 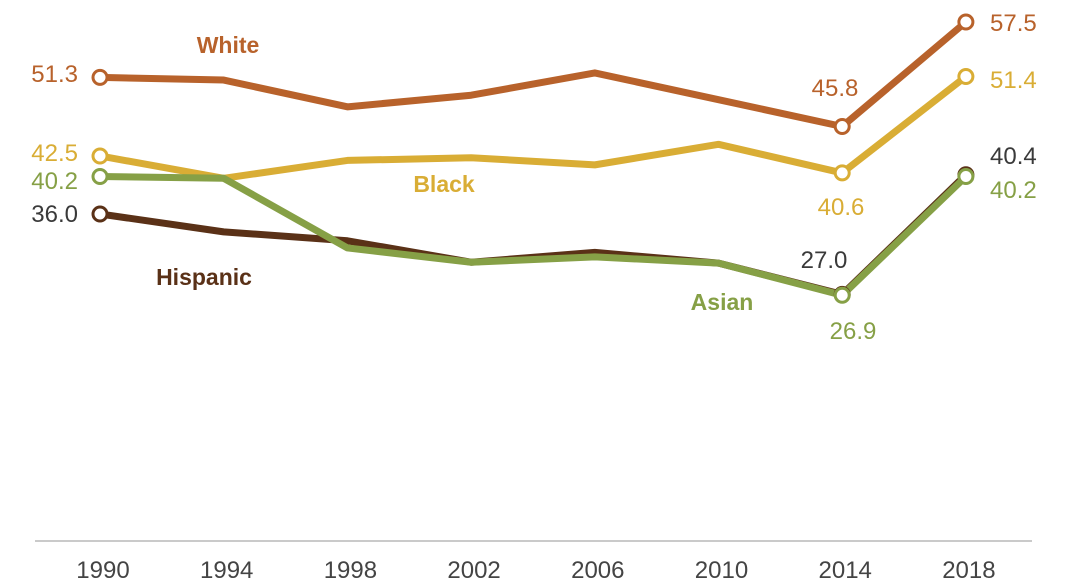 What do you see at coordinates (853, 331) in the screenshot?
I see `asian-value-label-low: 26.9` at bounding box center [853, 331].